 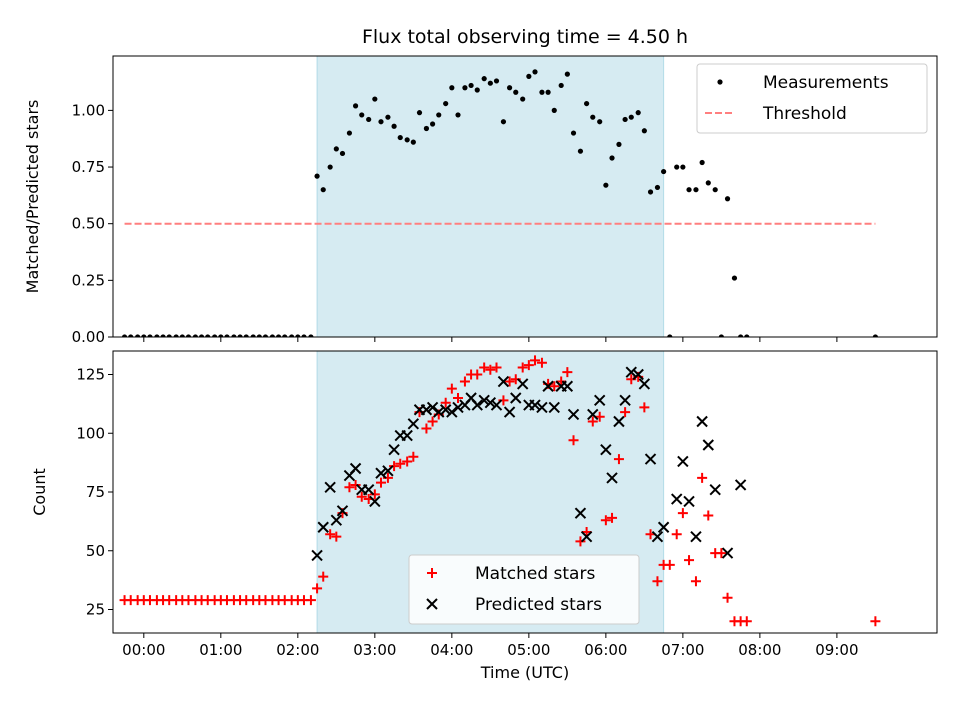 I want to click on y-tick-label: 25, so click(x=95, y=610).